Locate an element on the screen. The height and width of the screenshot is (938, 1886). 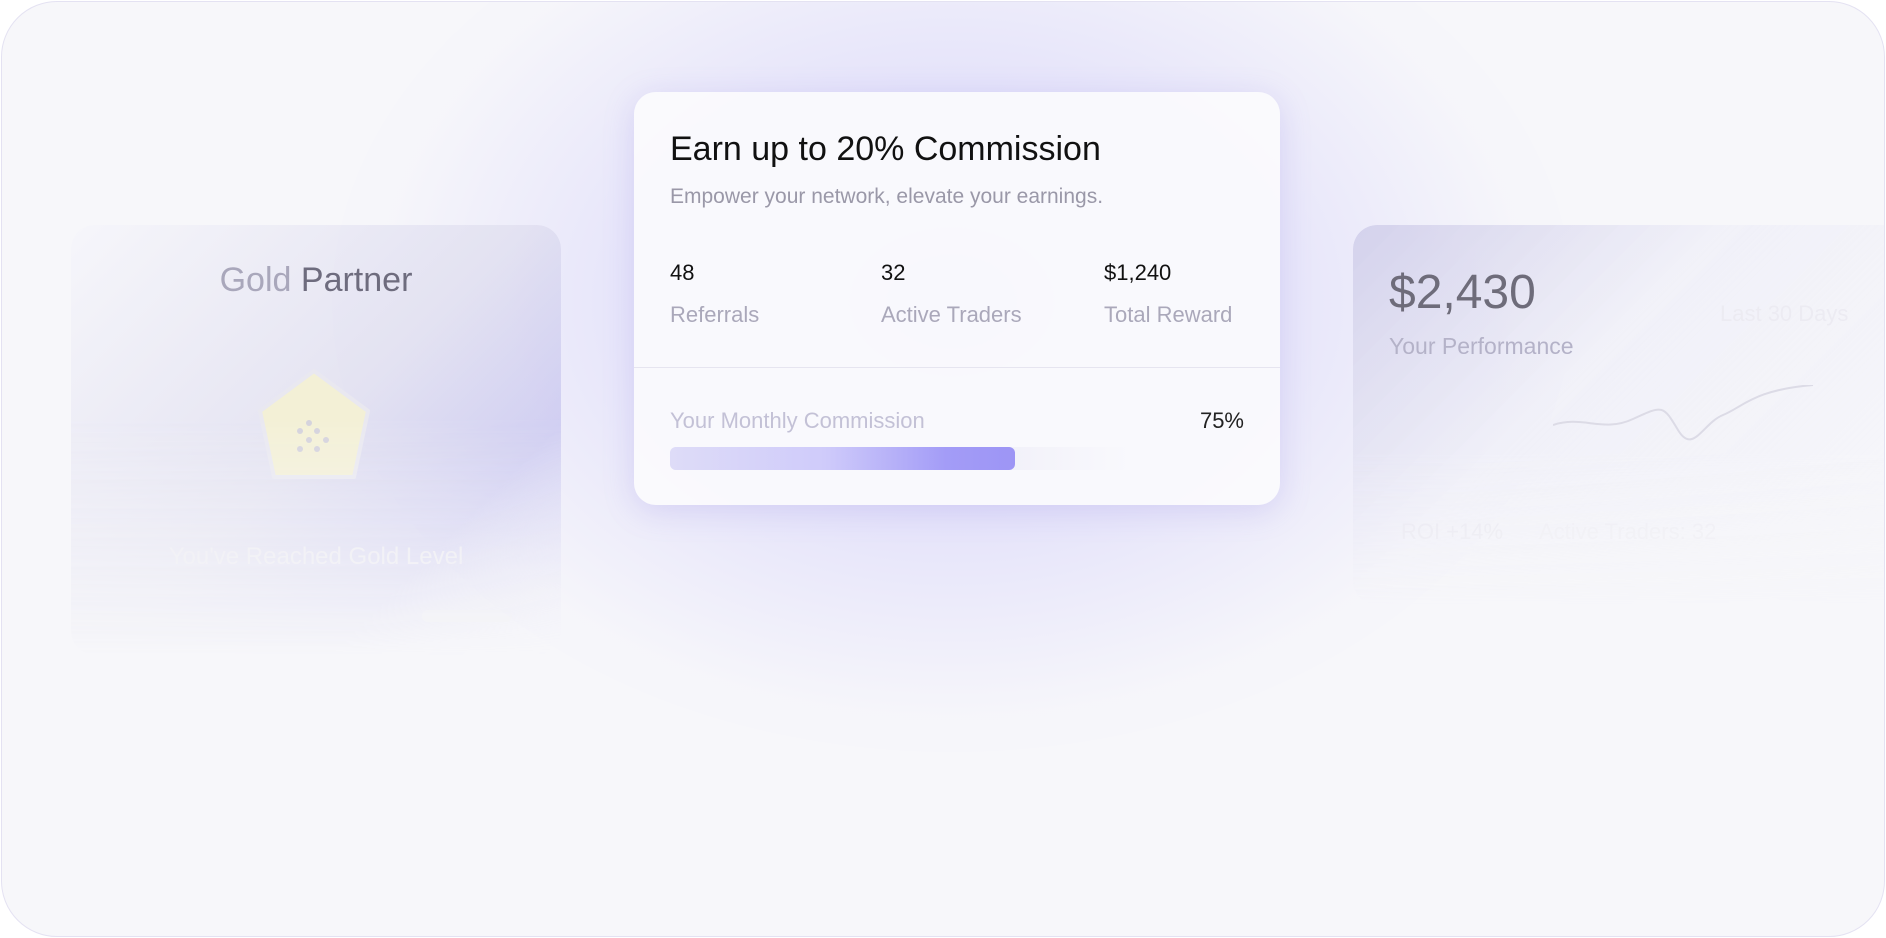
active-traders-value: 32 is located at coordinates (893, 272).